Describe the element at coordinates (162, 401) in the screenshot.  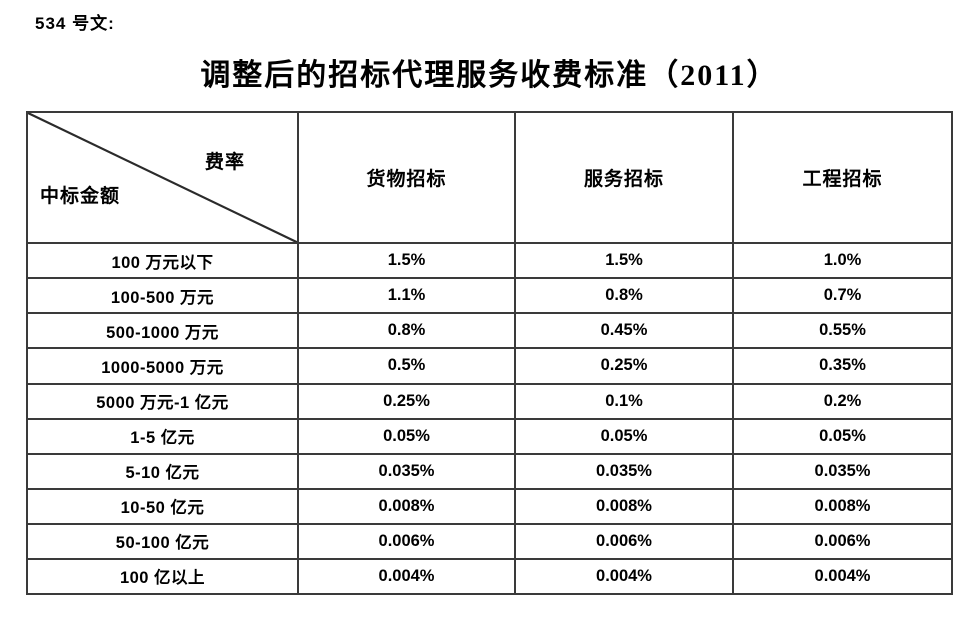
I see `amount-tier: 5000 万元-1 亿元` at that location.